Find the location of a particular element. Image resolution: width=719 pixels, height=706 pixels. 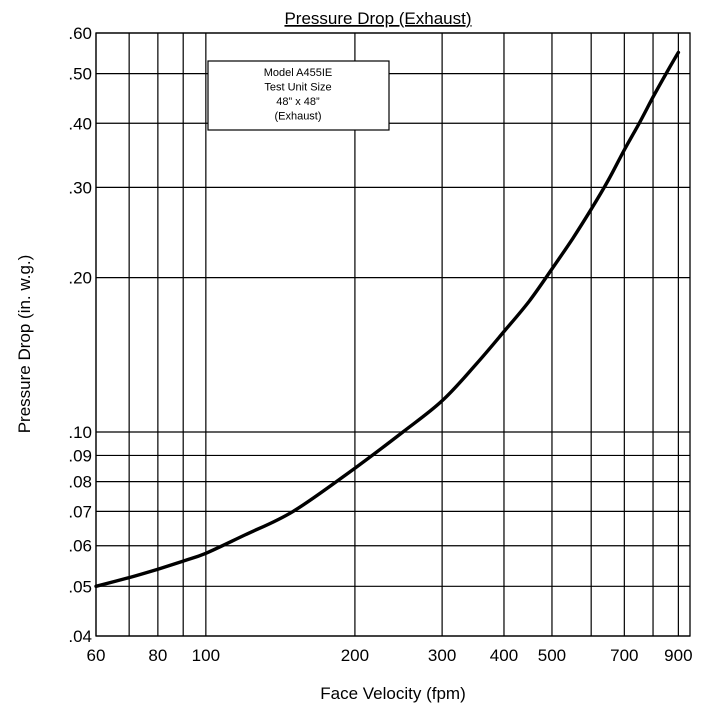

x-tick-label-900: 900 is located at coordinates (678, 655).